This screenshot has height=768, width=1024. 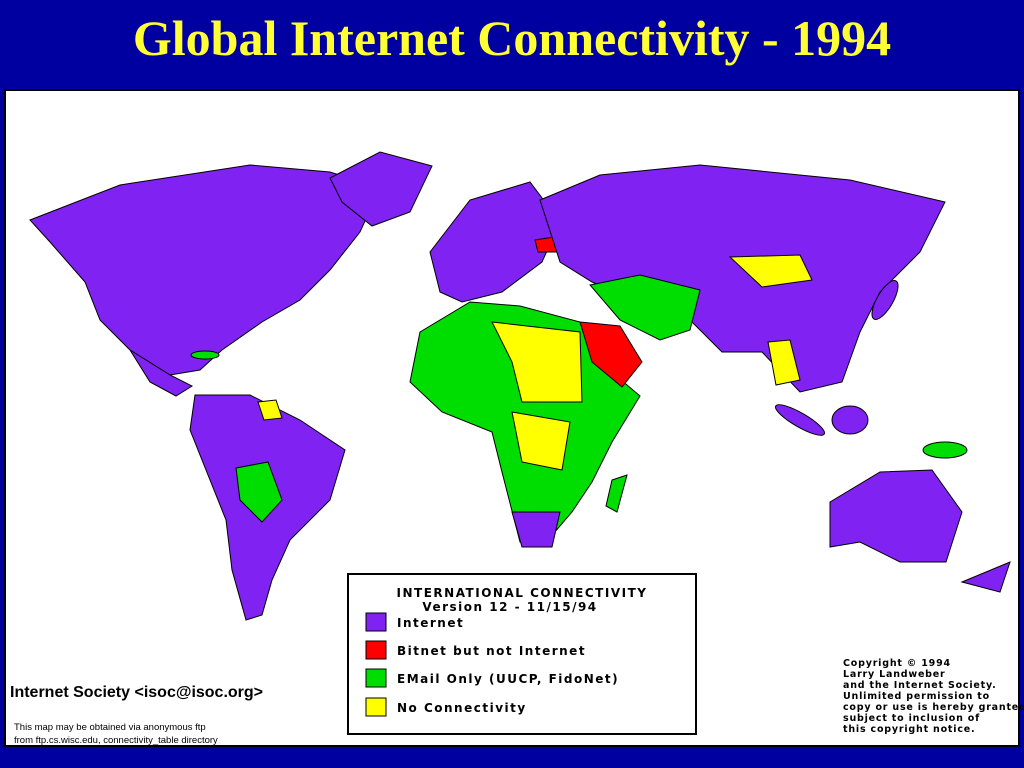 I want to click on europe, so click(x=495, y=242).